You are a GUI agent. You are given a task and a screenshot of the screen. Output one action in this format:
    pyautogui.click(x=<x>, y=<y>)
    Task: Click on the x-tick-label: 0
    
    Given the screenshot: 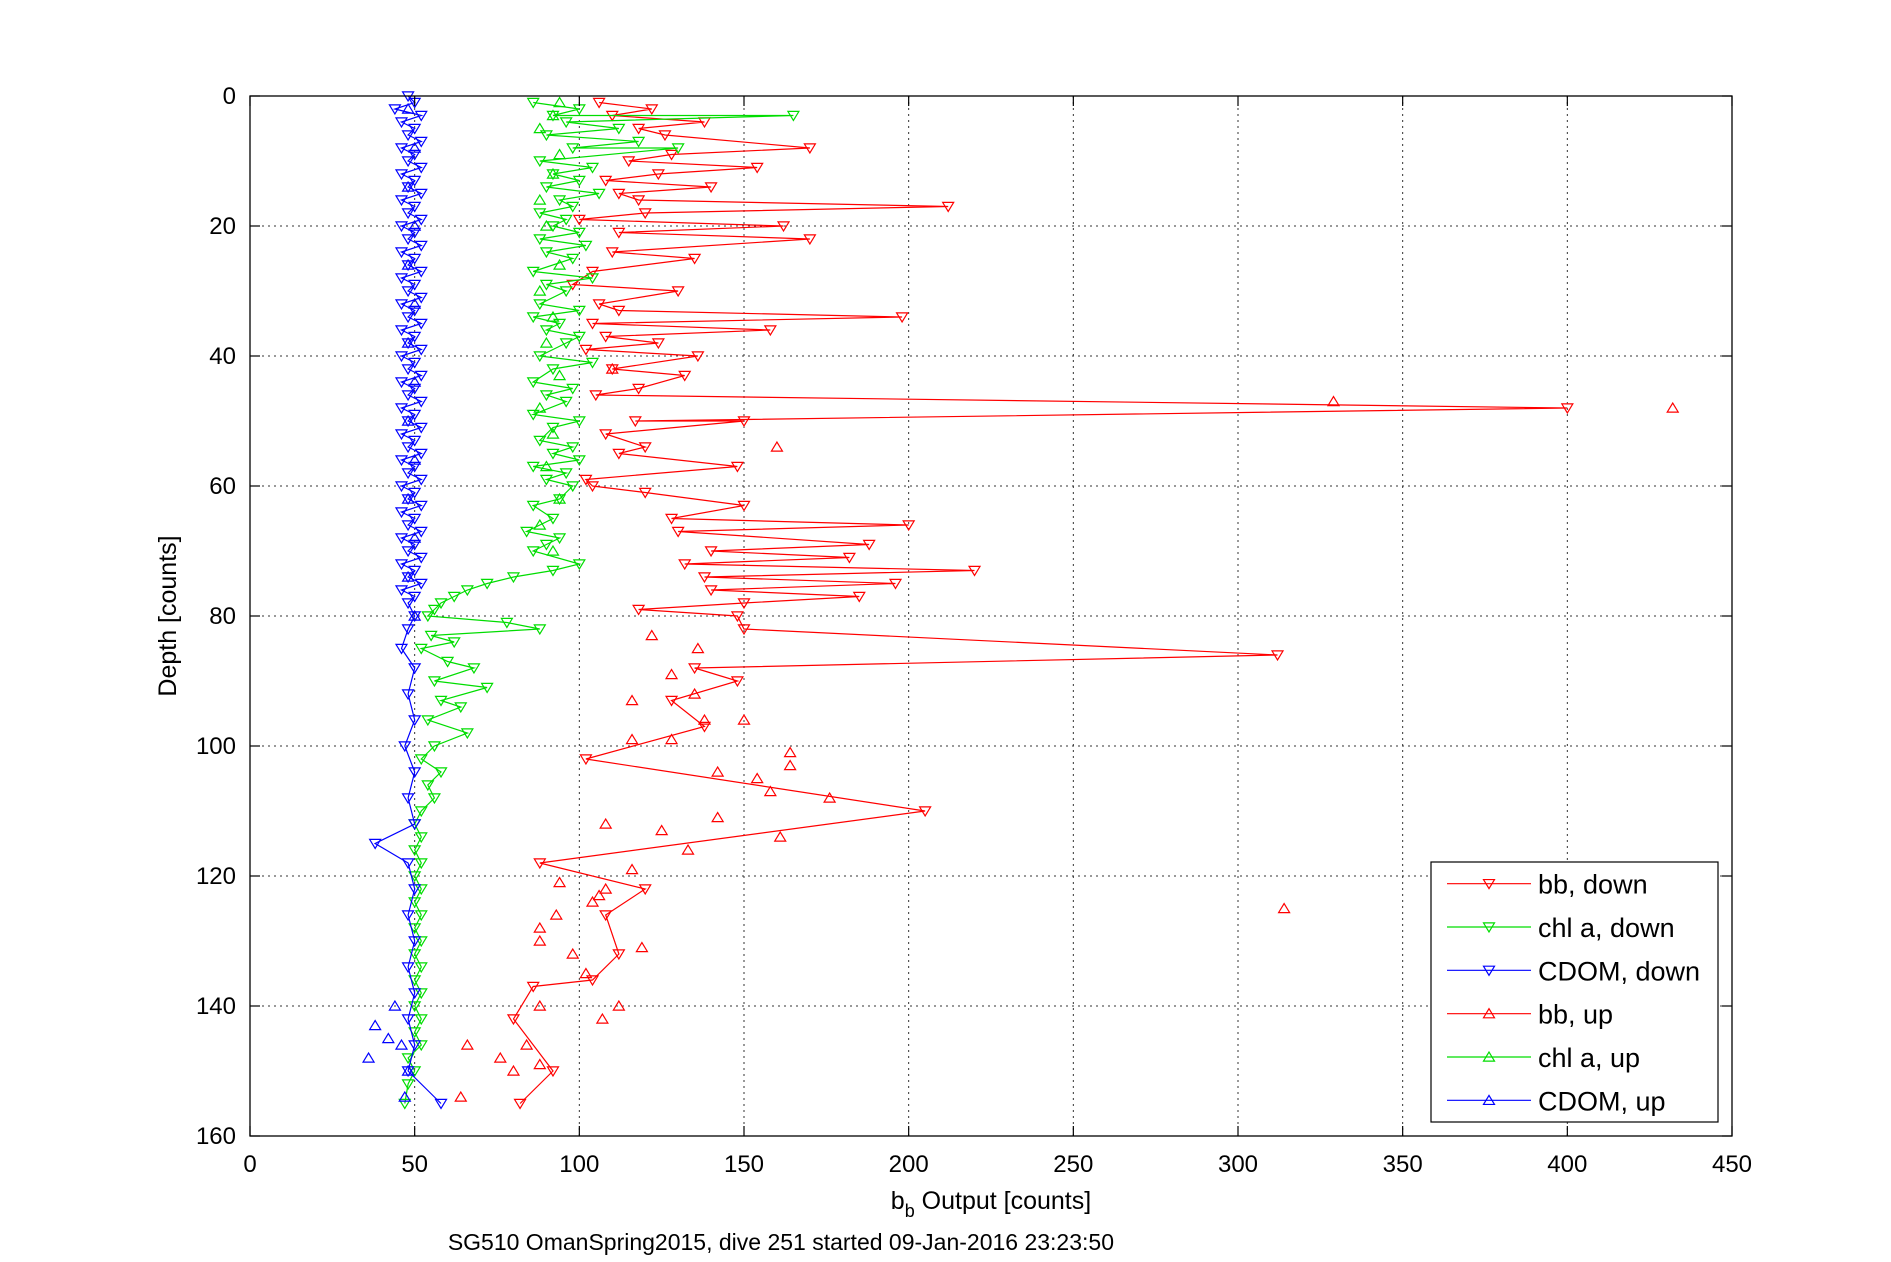 What is the action you would take?
    pyautogui.click(x=249, y=1164)
    